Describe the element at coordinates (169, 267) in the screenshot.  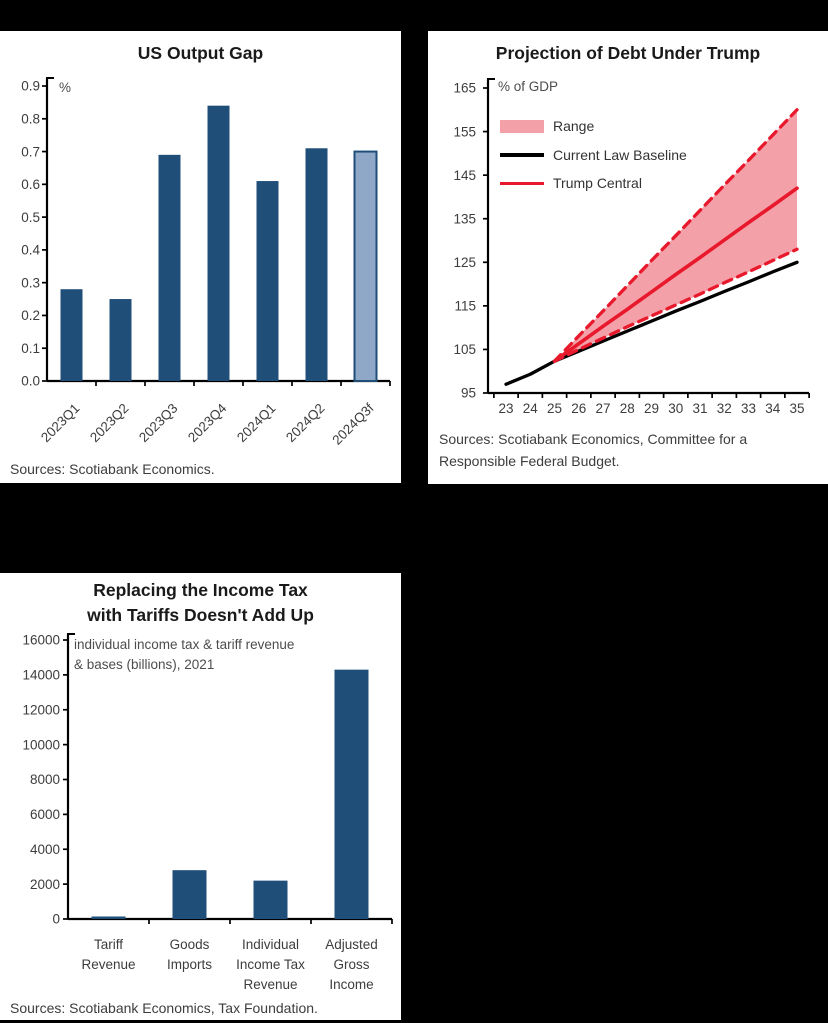
I see `bar-2023Q3` at that location.